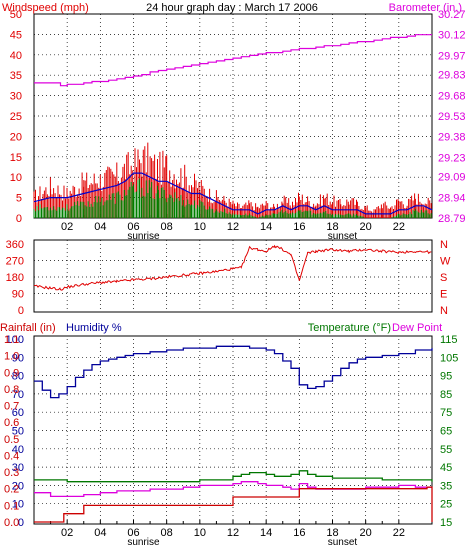 This screenshot has width=465, height=556. Describe the element at coordinates (299, 533) in the screenshot. I see `humidity-x-tick-label: 16` at that location.